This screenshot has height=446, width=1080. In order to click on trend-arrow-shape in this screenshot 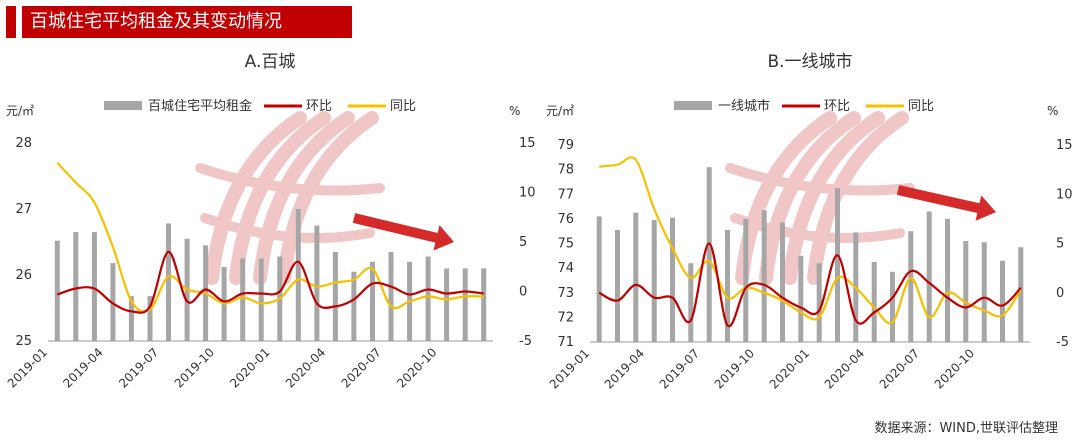, I will do `click(403, 232)`.